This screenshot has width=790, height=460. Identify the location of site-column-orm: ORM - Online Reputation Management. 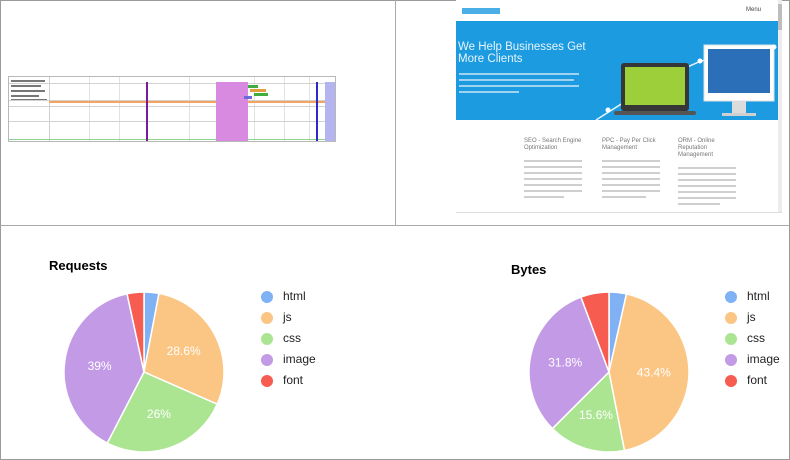
(707, 171).